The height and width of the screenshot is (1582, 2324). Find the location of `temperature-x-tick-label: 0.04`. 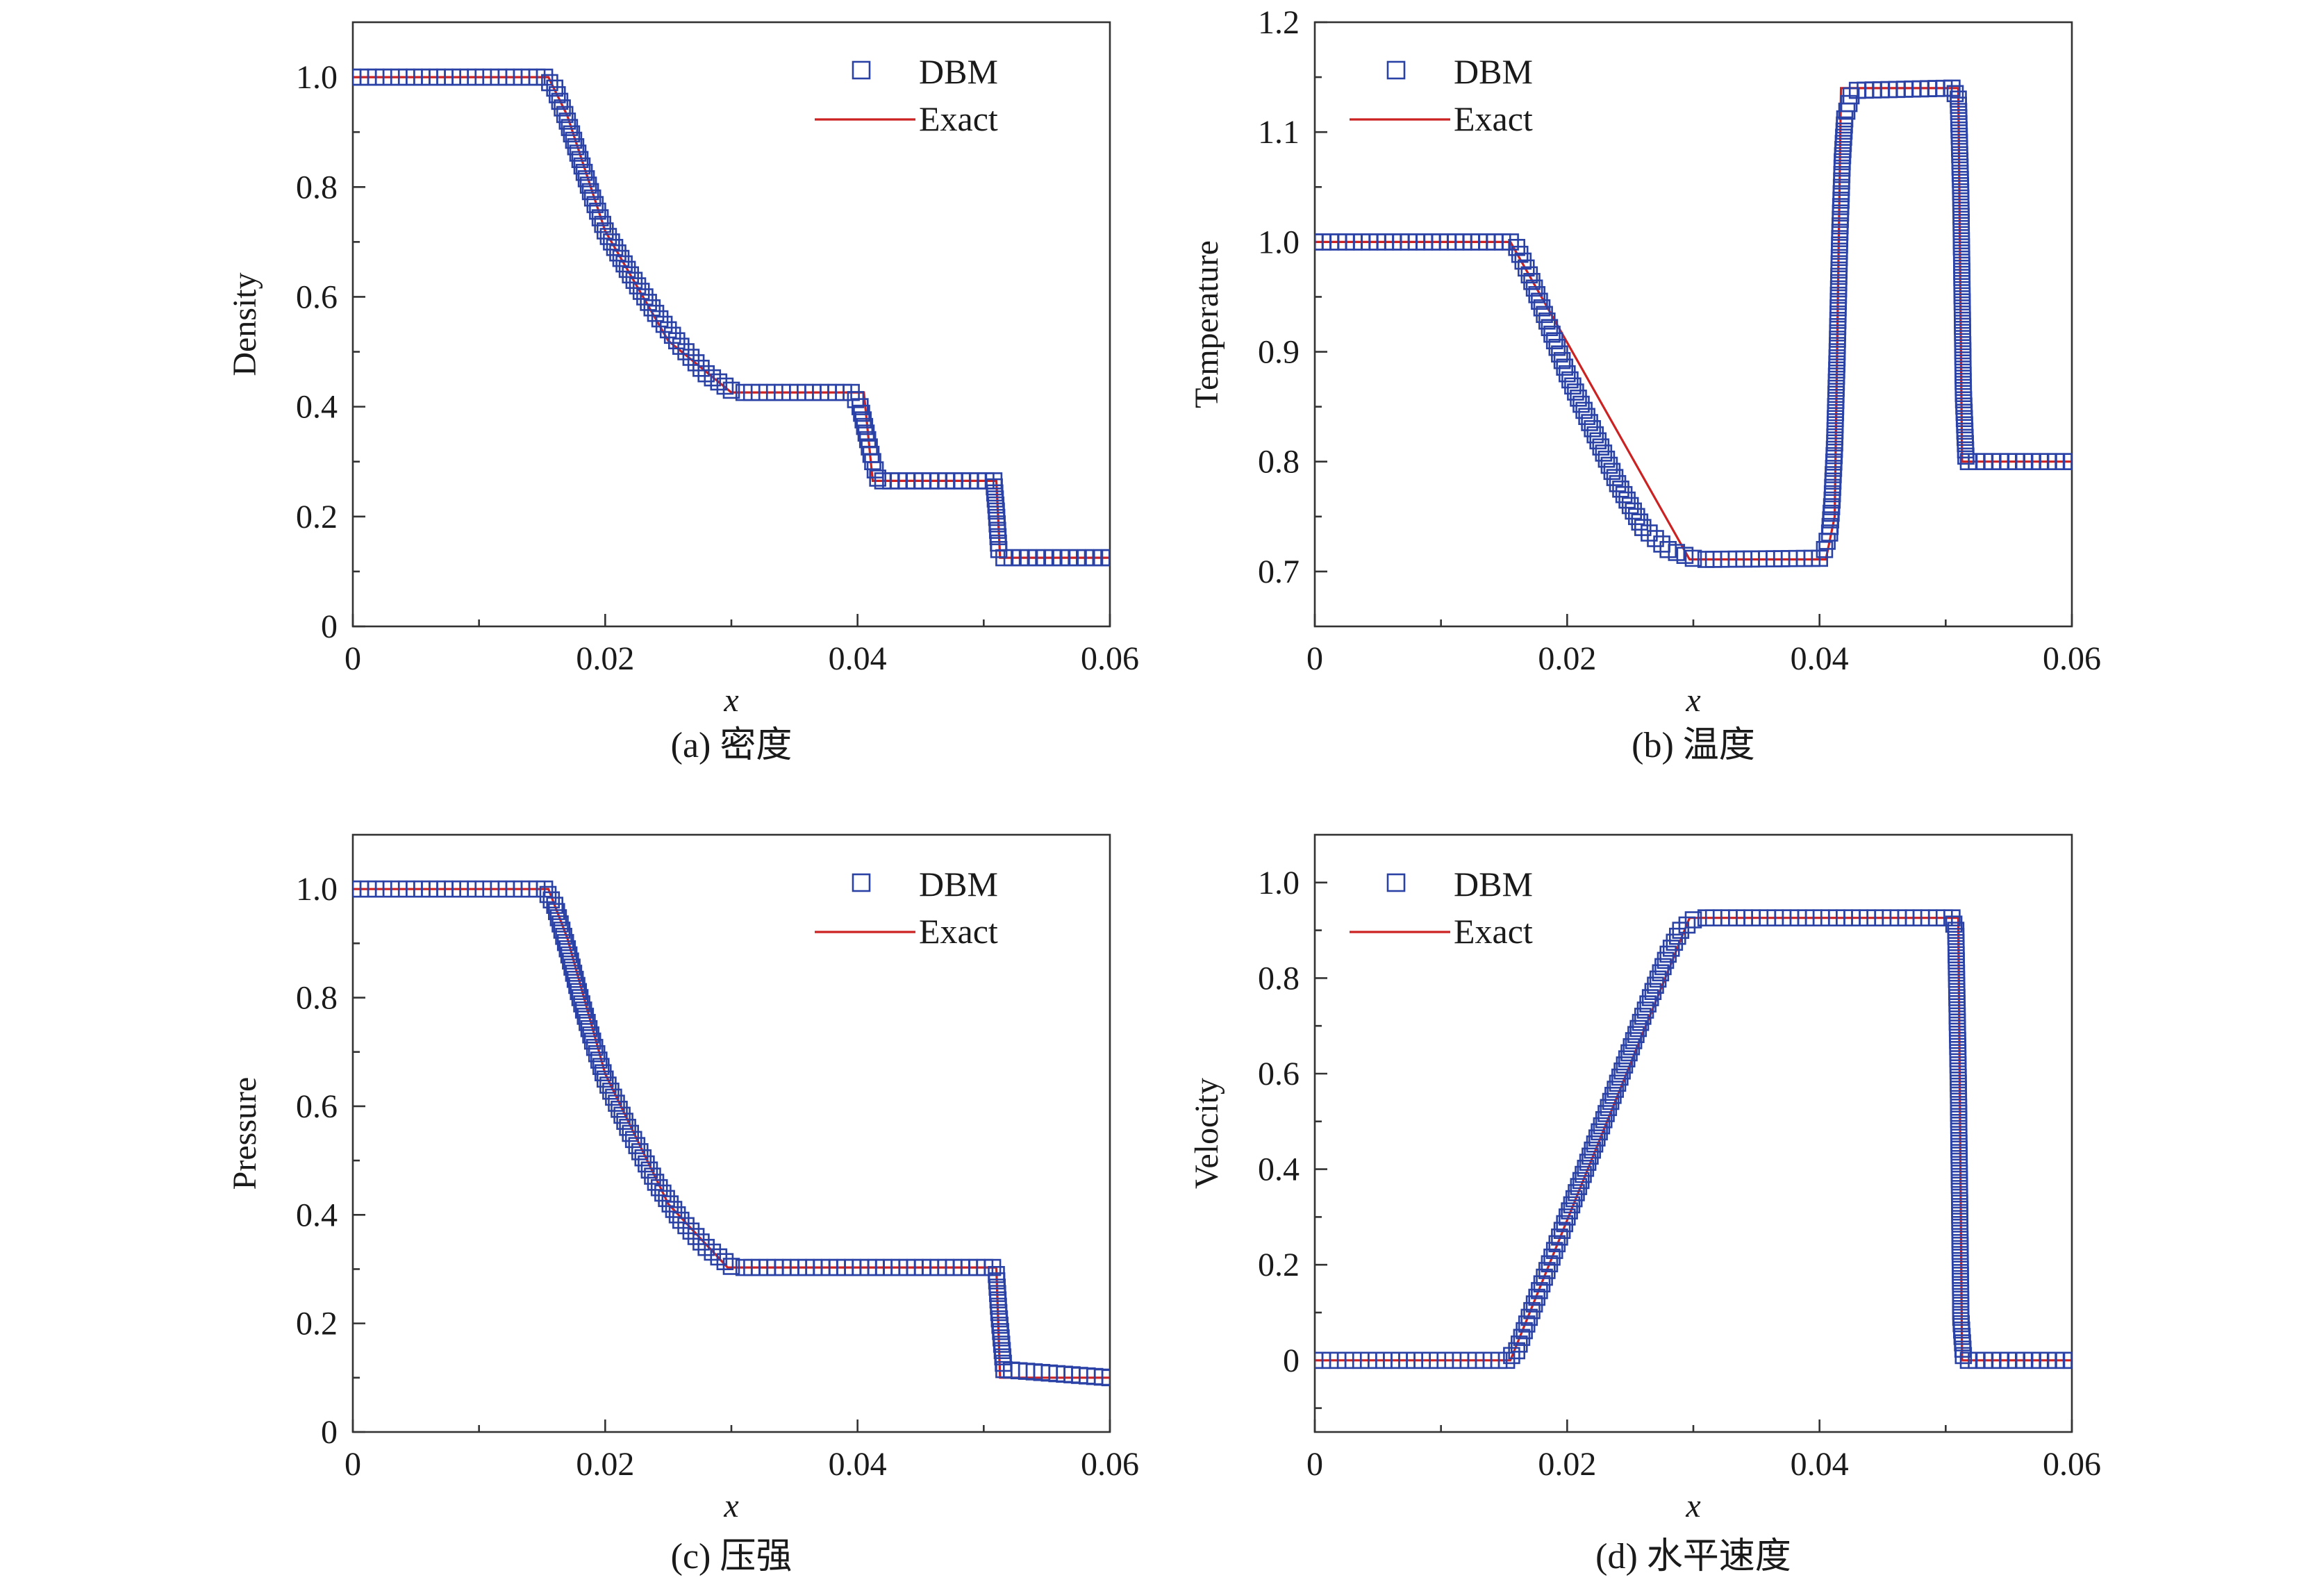

temperature-x-tick-label: 0.04 is located at coordinates (1820, 658).